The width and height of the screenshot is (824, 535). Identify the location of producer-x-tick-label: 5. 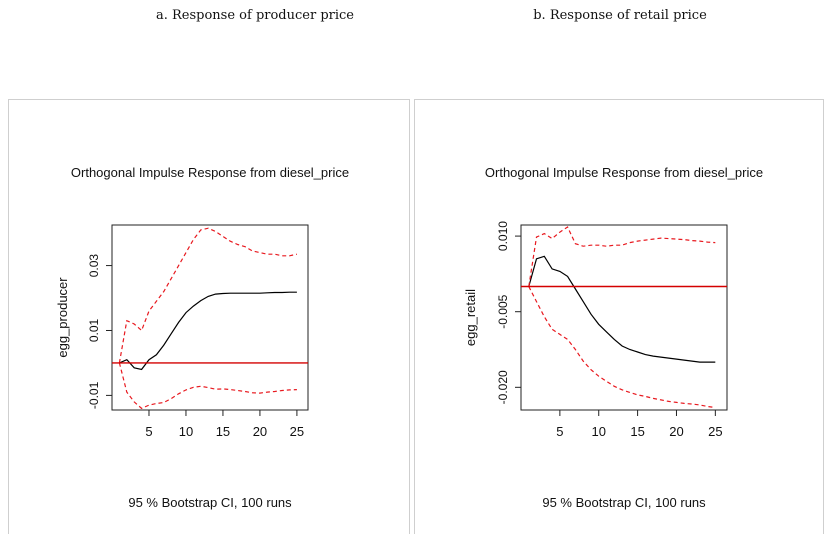
(148, 431).